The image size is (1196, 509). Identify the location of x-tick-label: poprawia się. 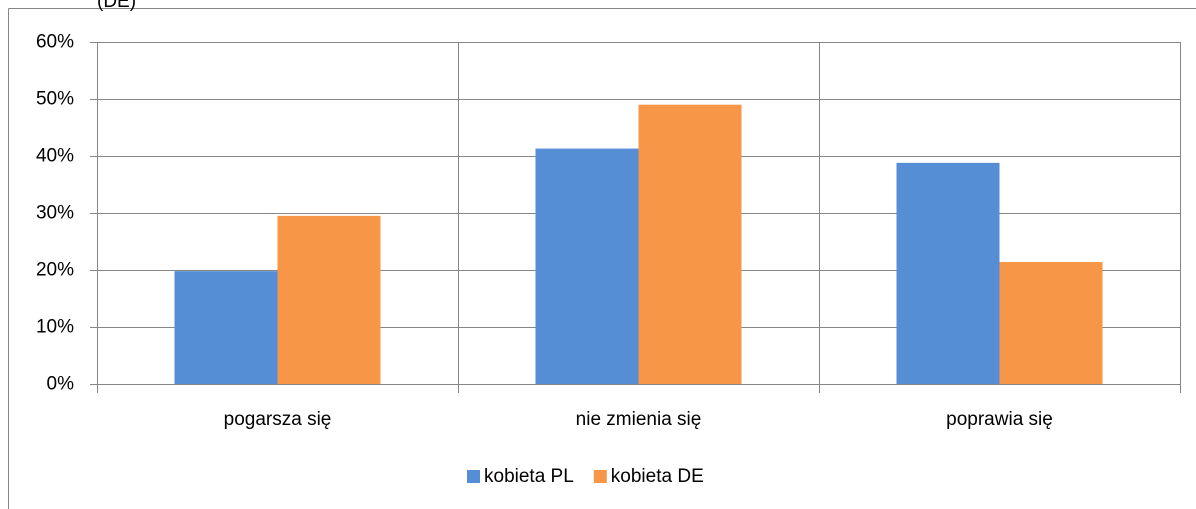
(999, 419).